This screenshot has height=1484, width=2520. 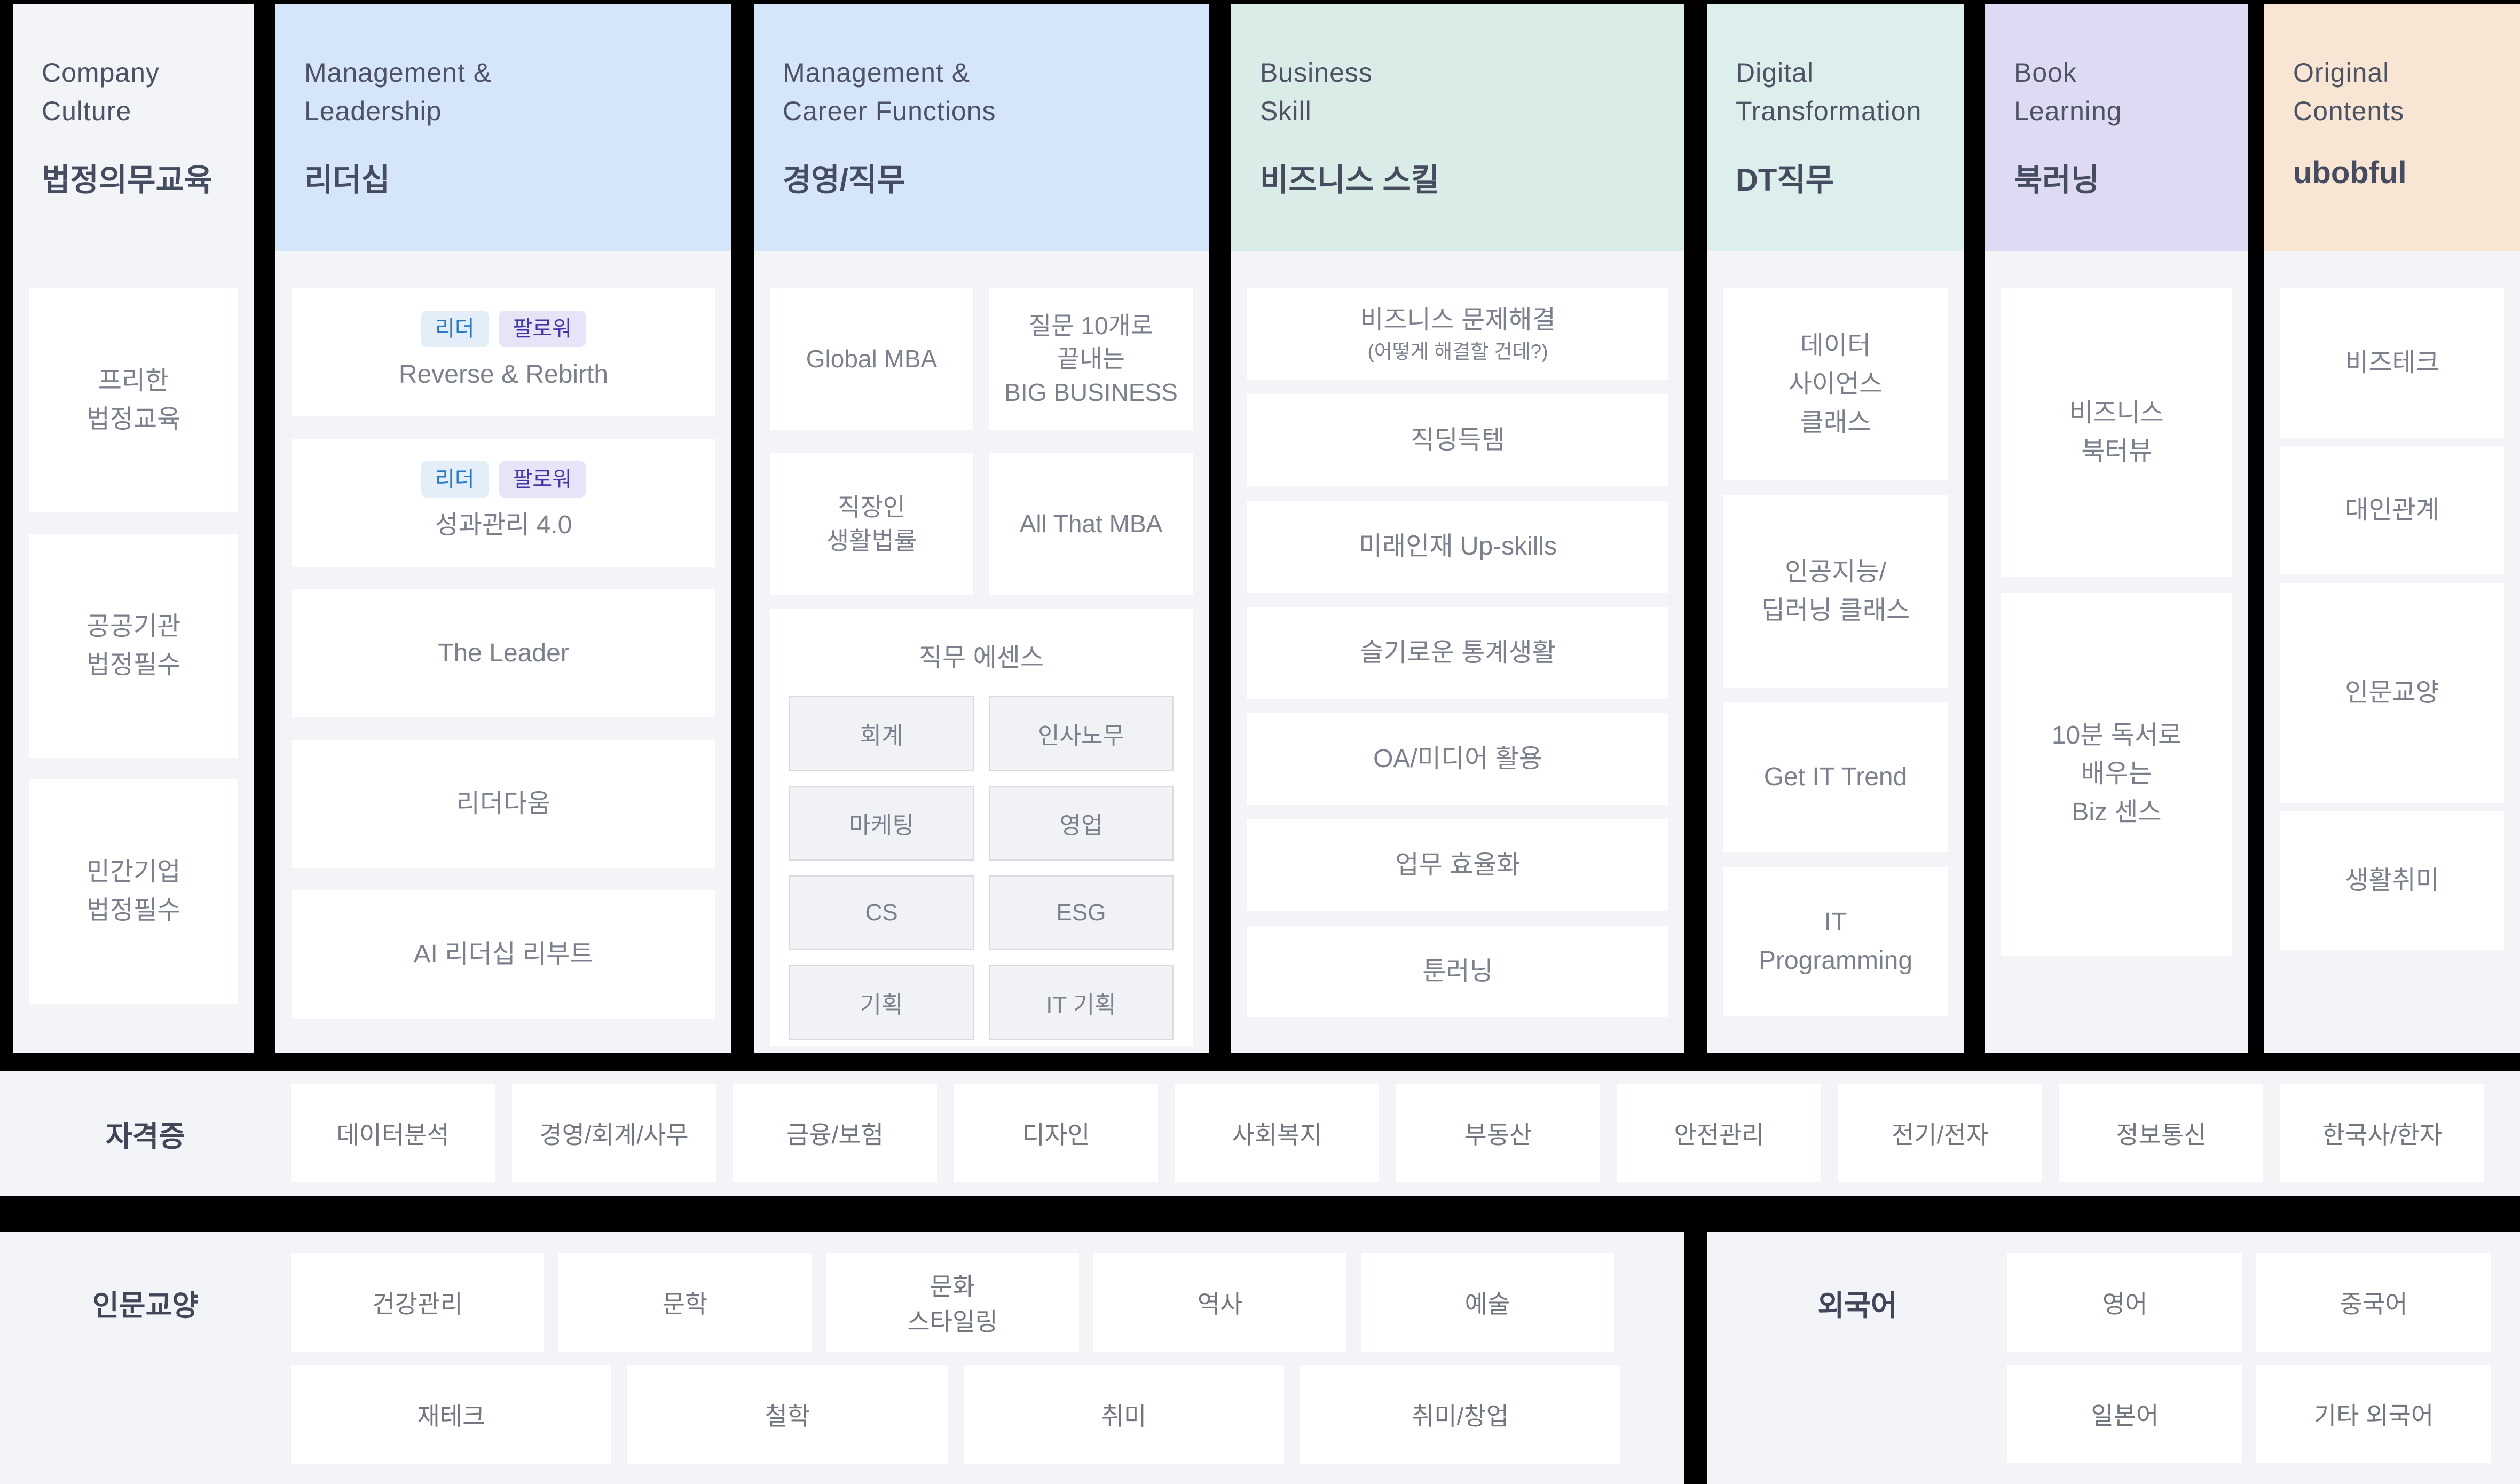 What do you see at coordinates (1091, 359) in the screenshot?
I see `course-card: 질문 10개로 끝내는 BIG BUSINESS` at bounding box center [1091, 359].